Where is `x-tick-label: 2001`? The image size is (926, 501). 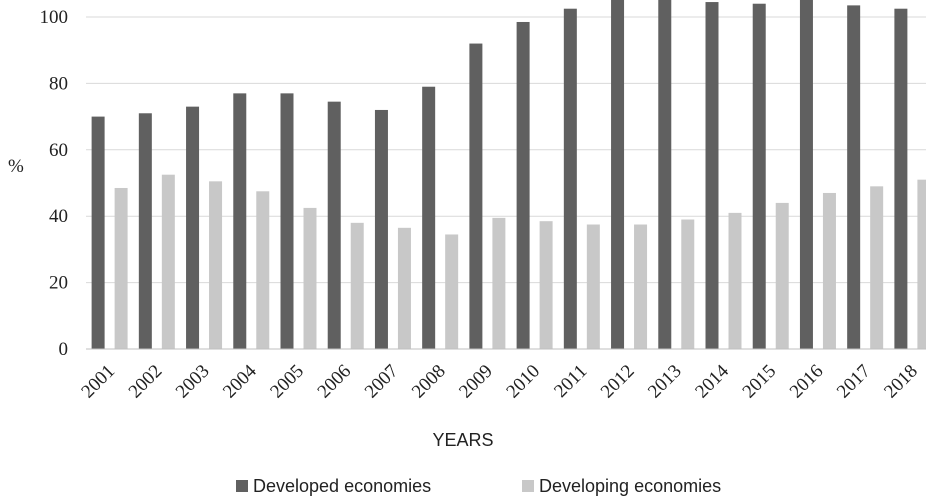
x-tick-label: 2001 is located at coordinates (98, 382).